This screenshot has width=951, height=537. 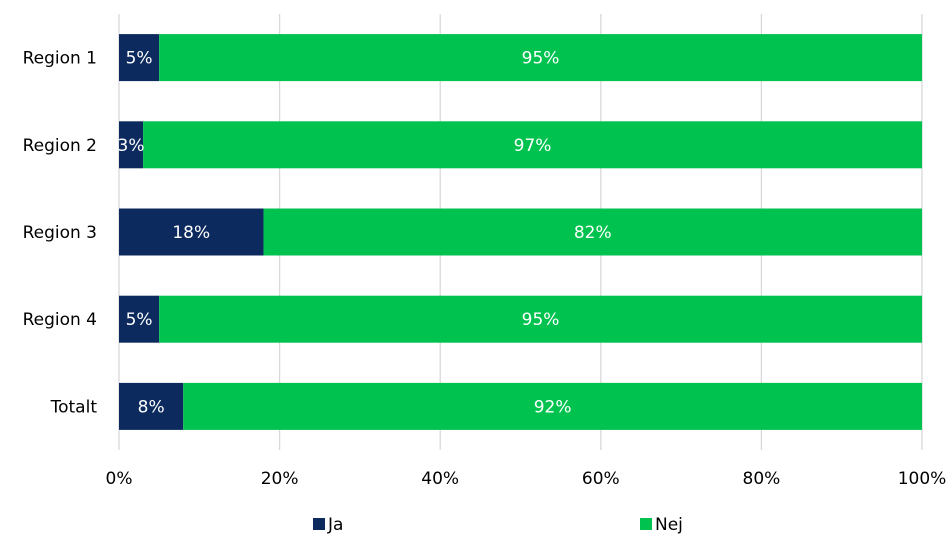 I want to click on category-label: Region 3, so click(x=60, y=233).